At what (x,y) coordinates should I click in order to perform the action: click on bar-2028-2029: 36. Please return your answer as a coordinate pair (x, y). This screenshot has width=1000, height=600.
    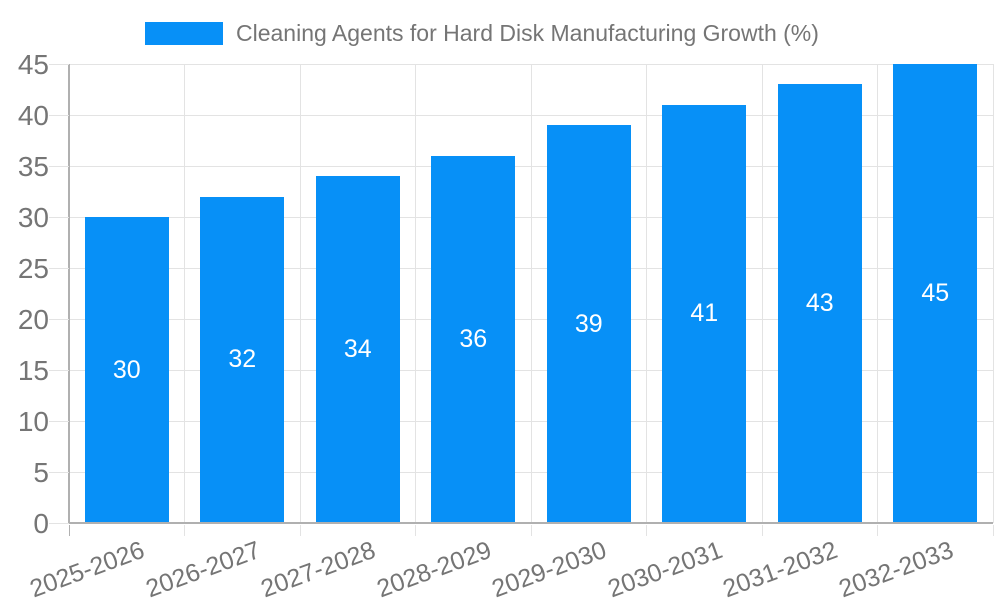
    Looking at the image, I should click on (473, 339).